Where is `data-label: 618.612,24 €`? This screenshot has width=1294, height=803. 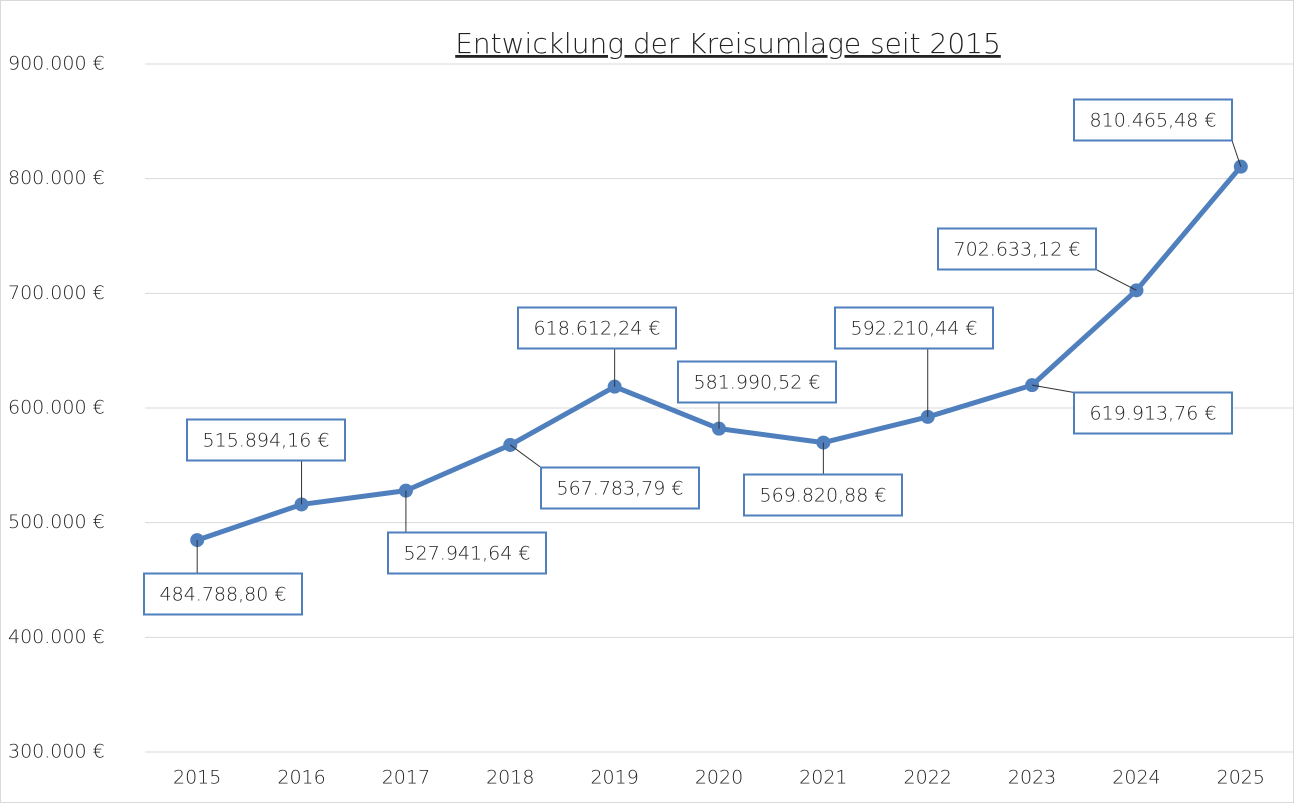 data-label: 618.612,24 € is located at coordinates (597, 329).